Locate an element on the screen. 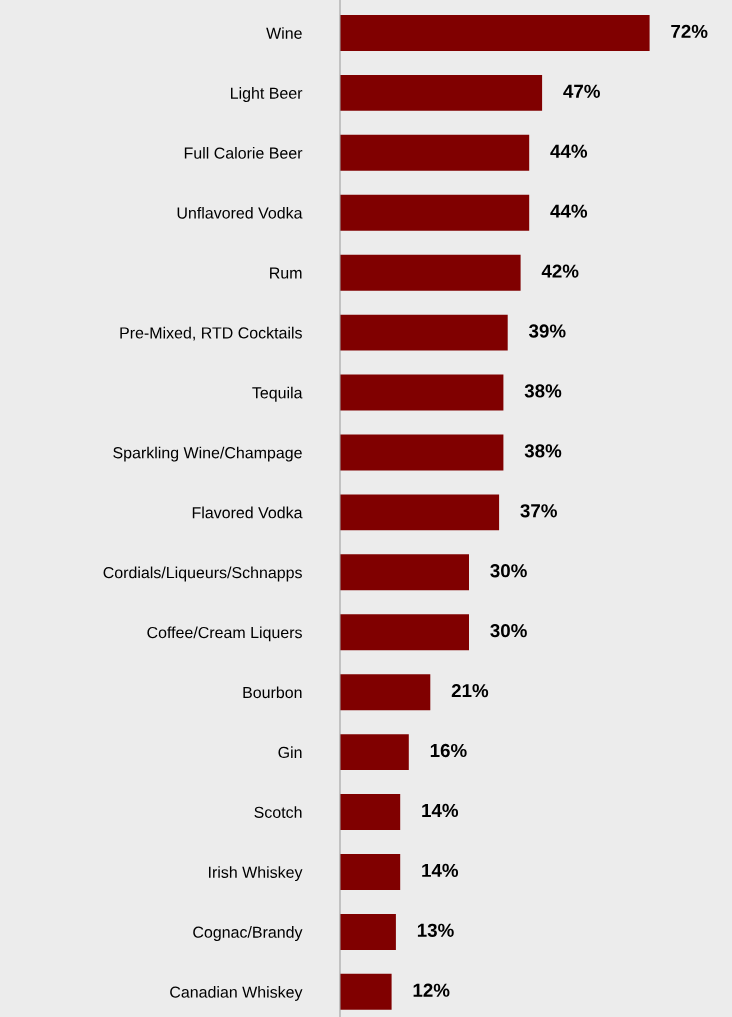  y-tick-label: Scotch is located at coordinates (278, 812).